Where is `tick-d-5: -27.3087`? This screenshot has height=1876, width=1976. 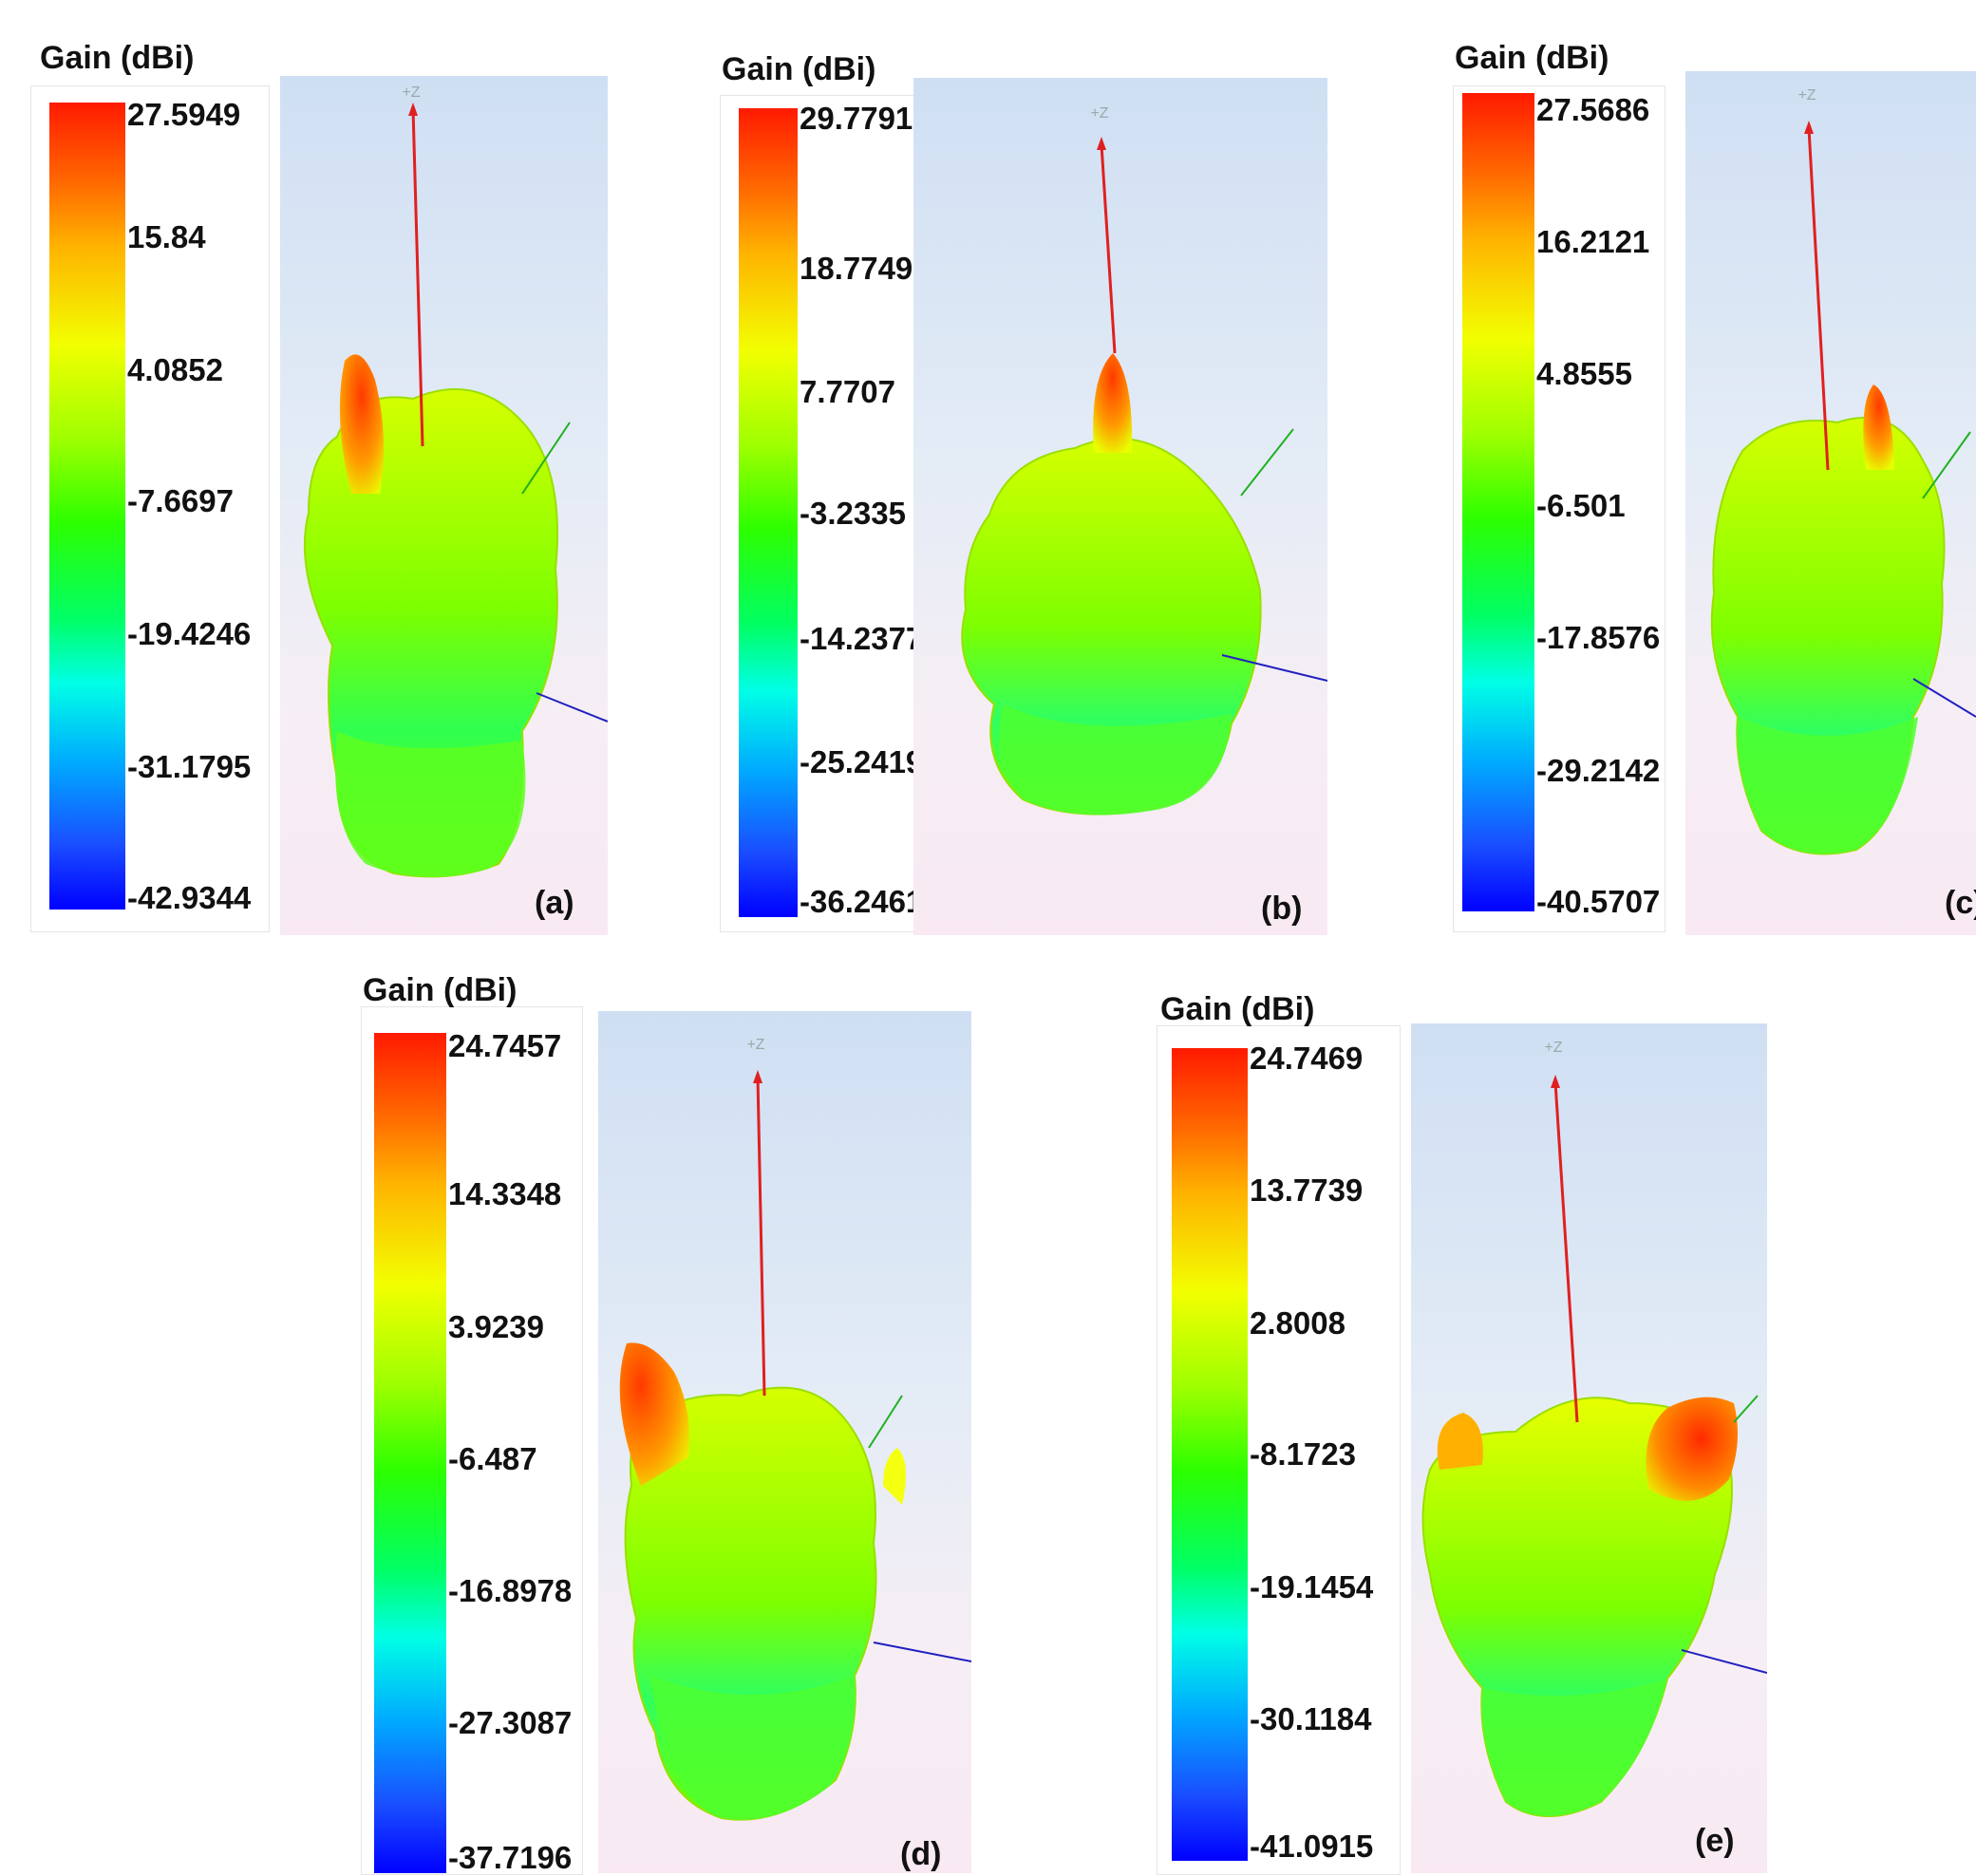
tick-d-5: -27.3087 is located at coordinates (510, 1722).